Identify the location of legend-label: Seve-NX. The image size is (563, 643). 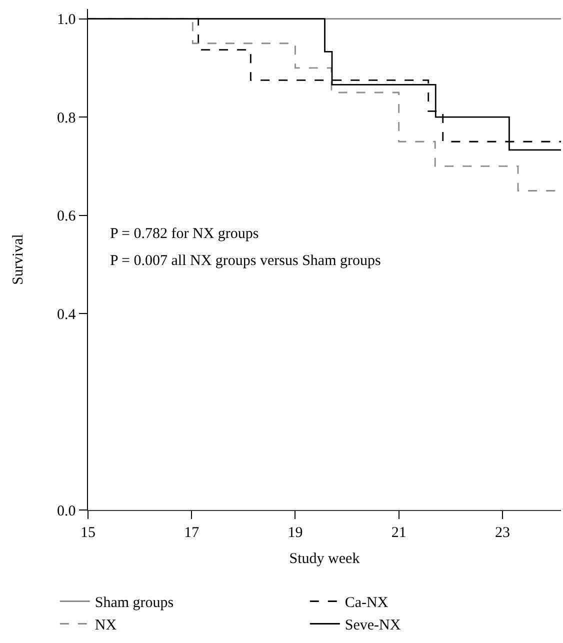
(372, 626).